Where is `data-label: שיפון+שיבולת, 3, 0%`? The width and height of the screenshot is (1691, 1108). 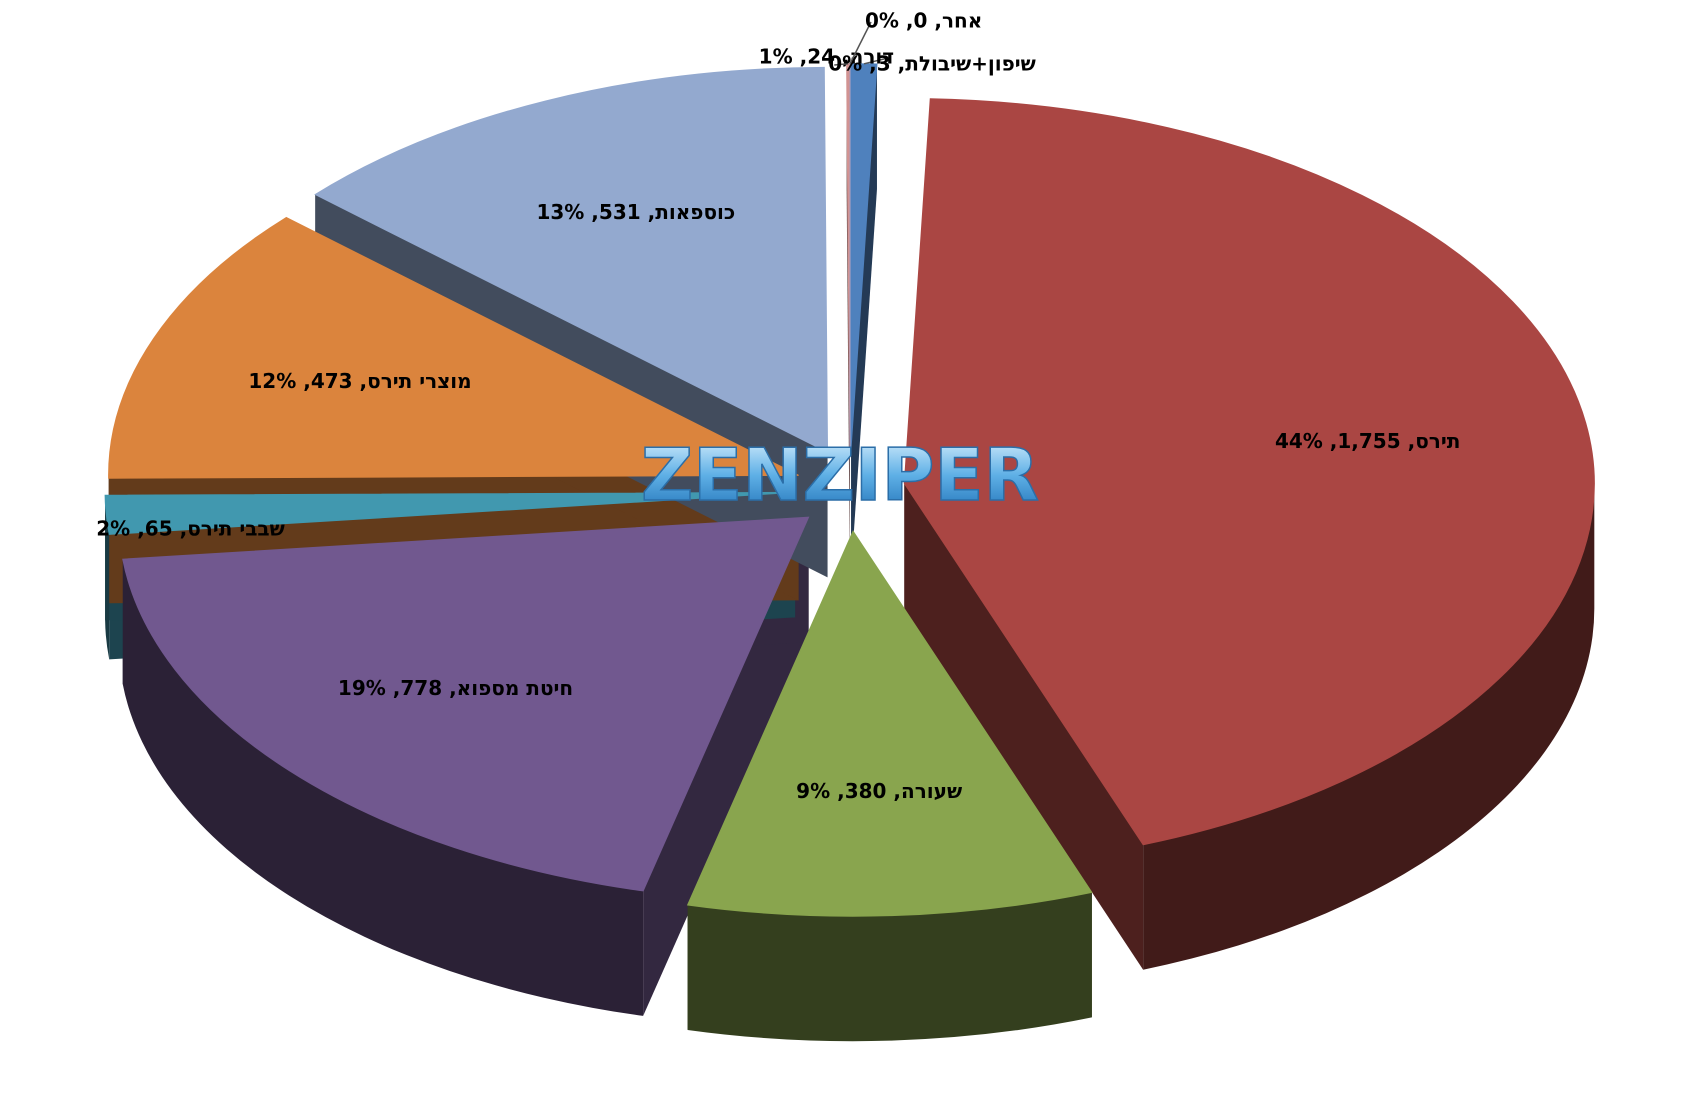
data-label: שיפון+שיבולת, 3, 0% is located at coordinates (932, 64).